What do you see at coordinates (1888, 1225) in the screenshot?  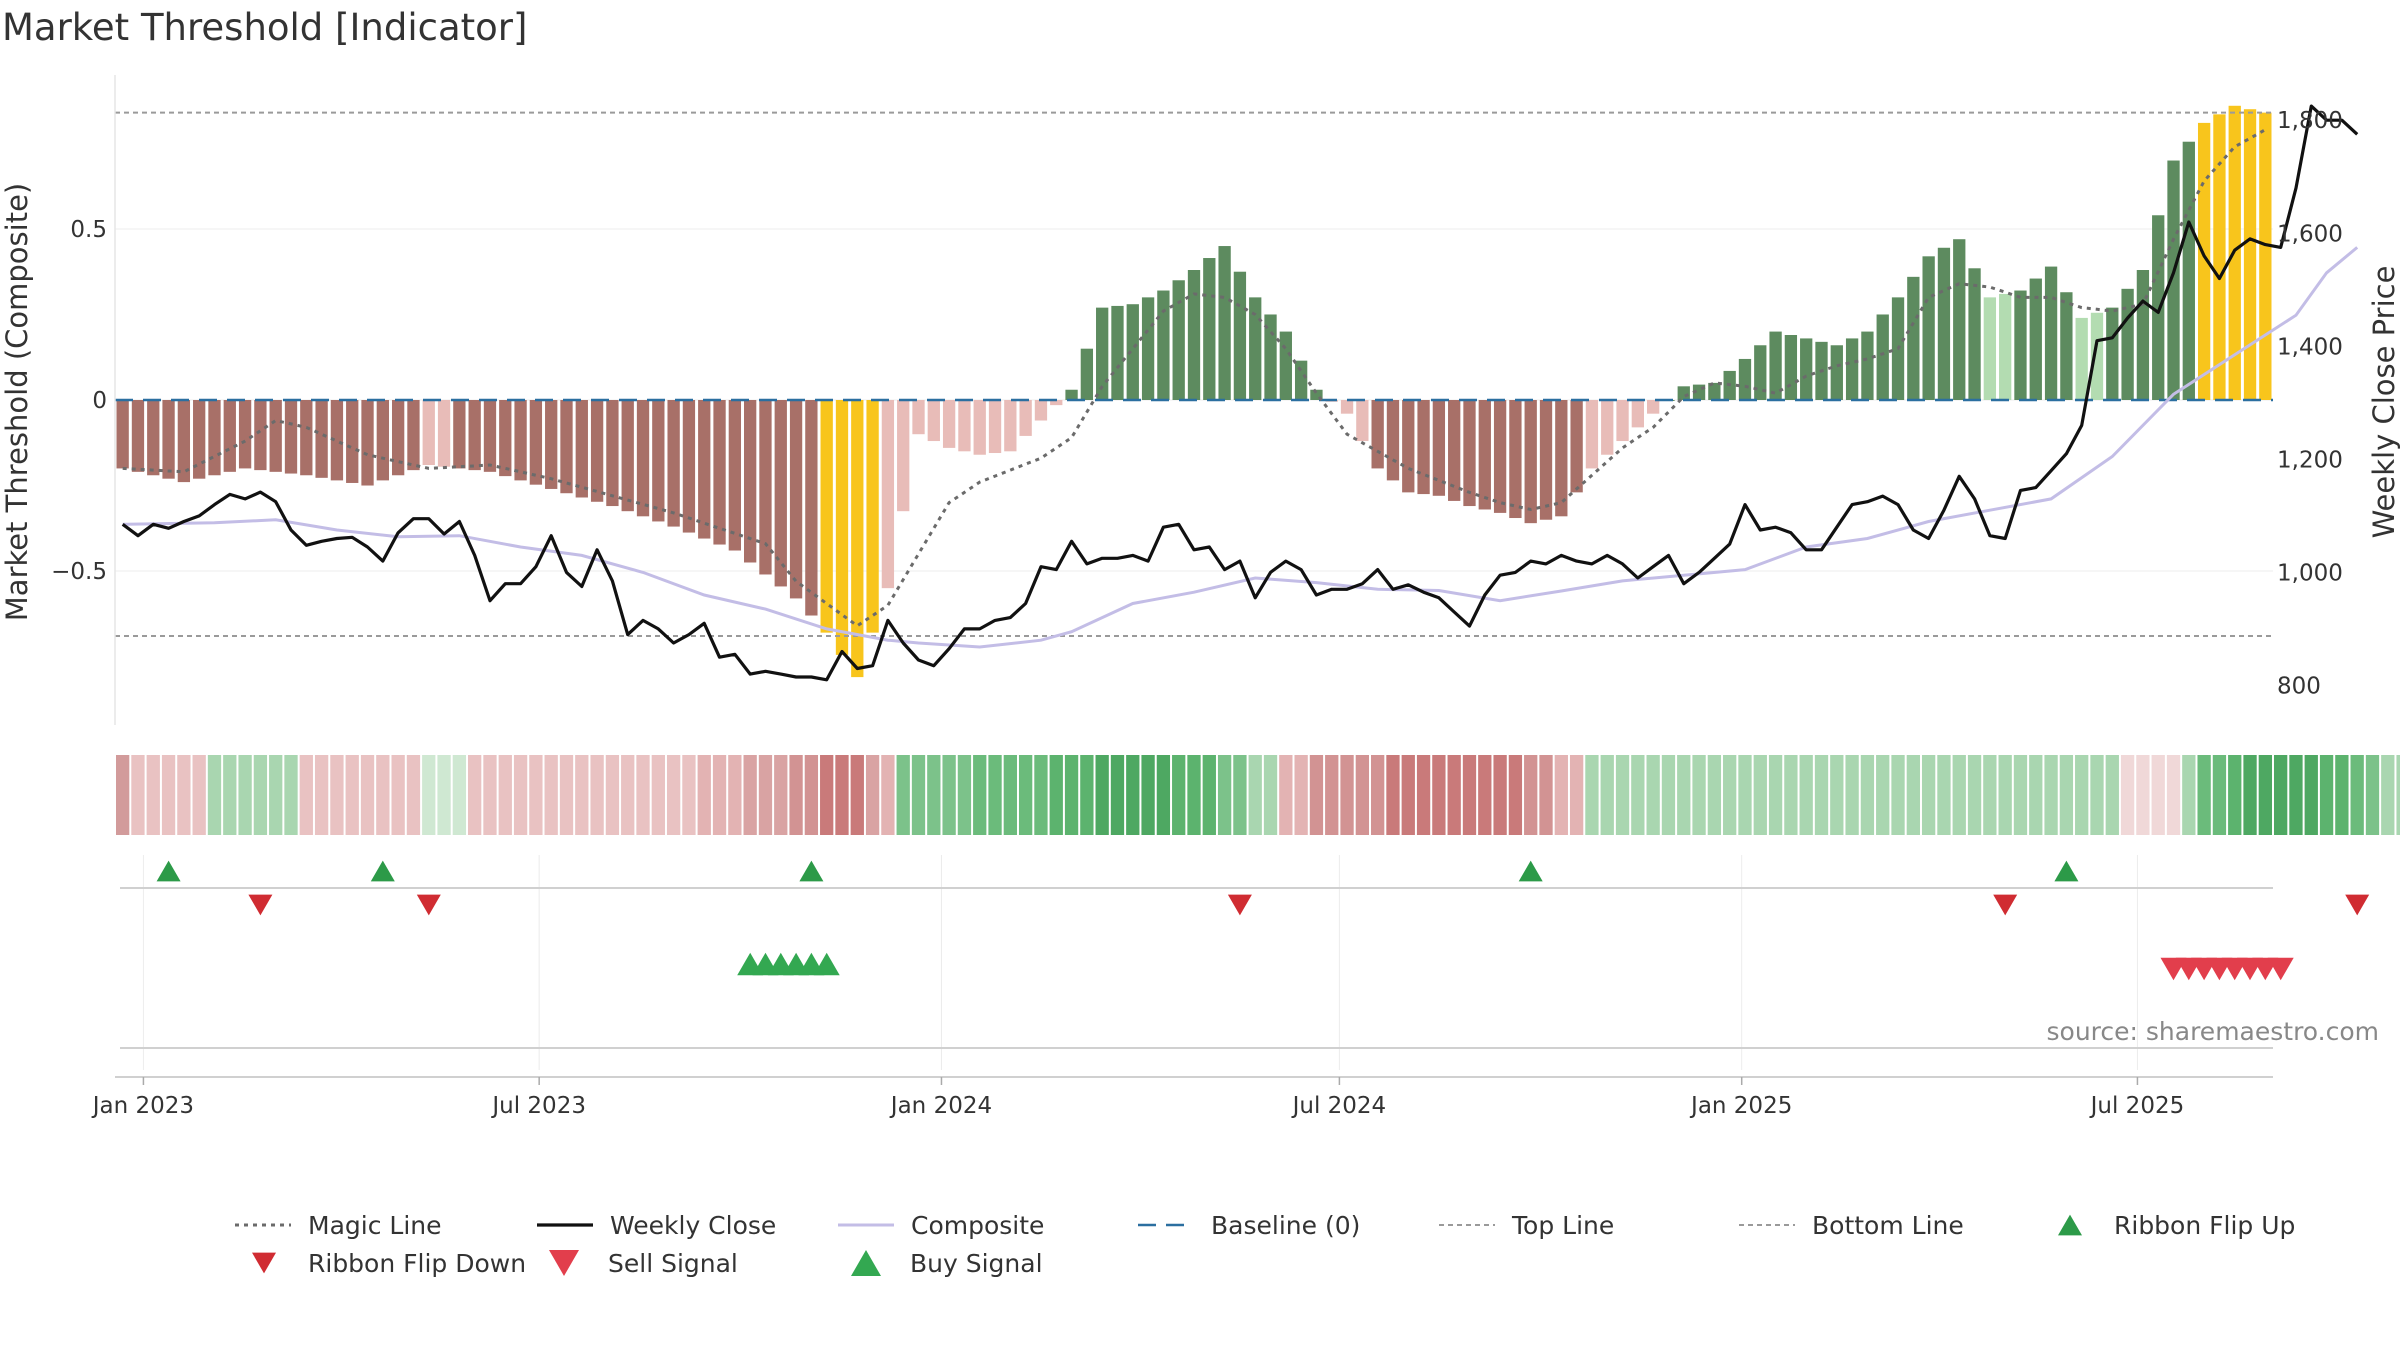 I see `legend-label: Bottom Line` at bounding box center [1888, 1225].